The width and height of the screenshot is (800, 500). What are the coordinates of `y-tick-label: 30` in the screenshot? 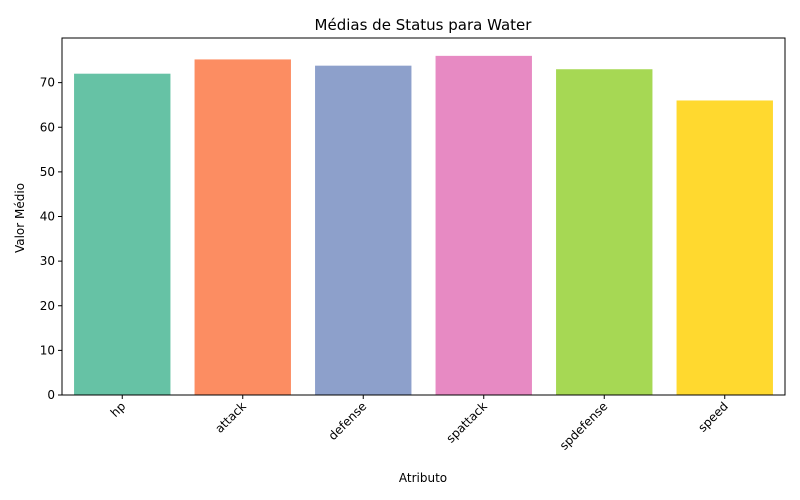 It's located at (47, 261).